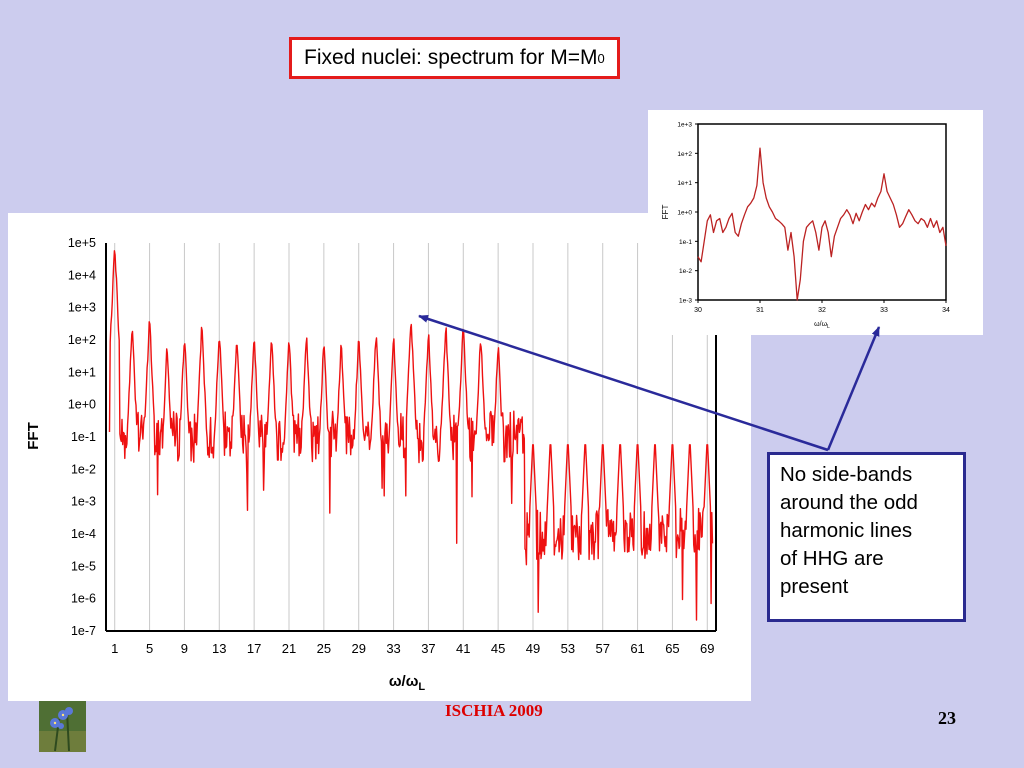 This screenshot has width=1024, height=768. What do you see at coordinates (421, 687) in the screenshot?
I see `main-chart-x-axis-label-sub: L` at bounding box center [421, 687].